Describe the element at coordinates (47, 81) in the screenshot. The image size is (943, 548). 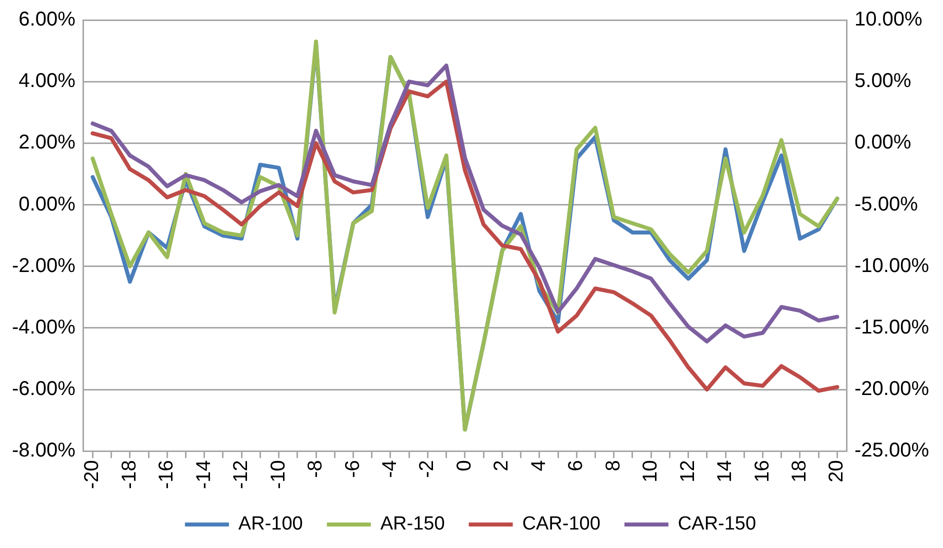
I see `y-tick-label: 4.00%` at that location.